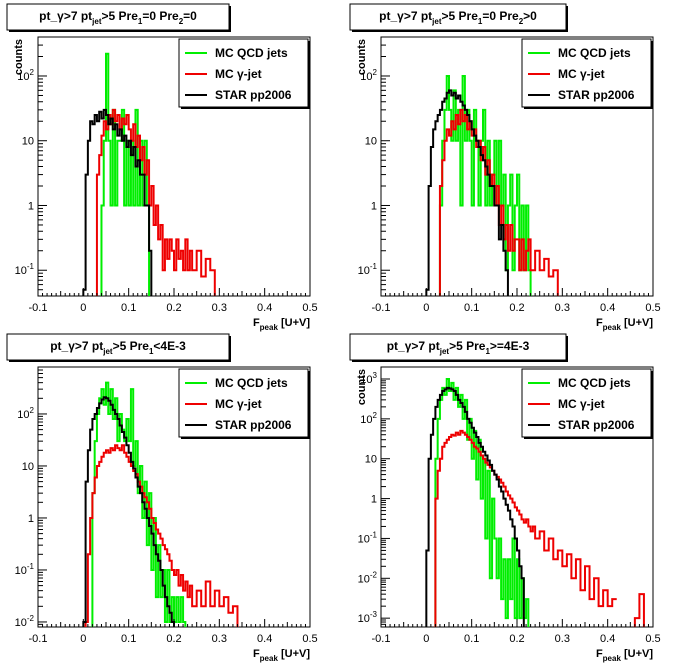 This screenshot has width=696, height=672. I want to click on panel-title: pt_γ>7 ptjet​>5 Pre1​=0 Pre2​=0, so click(118, 17).